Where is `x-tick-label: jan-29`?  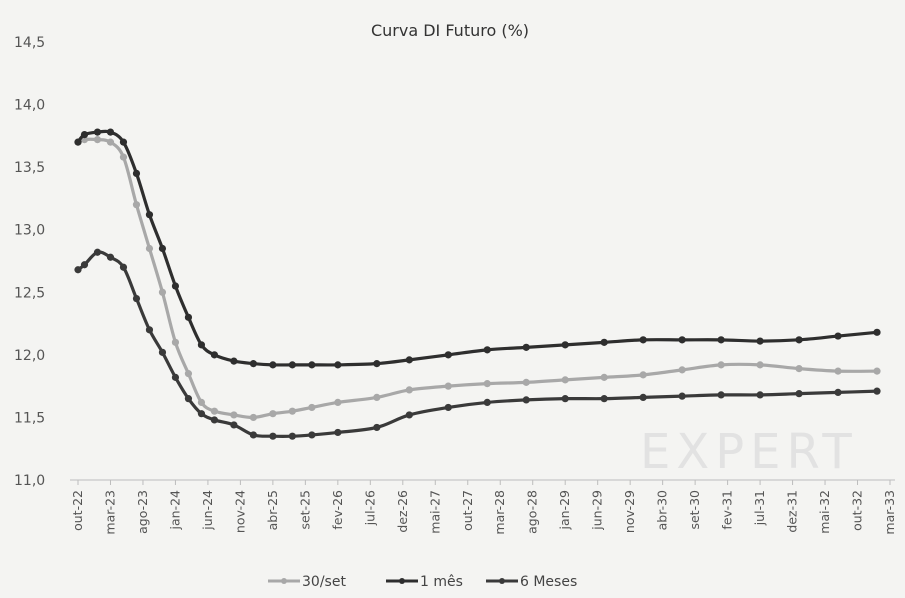
x-tick-label: jan-29 is located at coordinates (564, 510).